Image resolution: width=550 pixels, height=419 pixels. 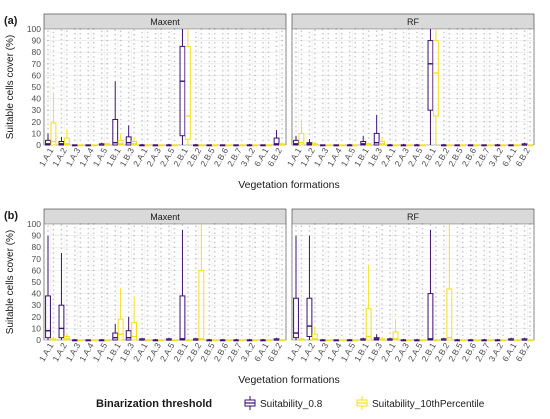 I want to click on legend-item-label: Suitability_0.8, so click(x=291, y=404).